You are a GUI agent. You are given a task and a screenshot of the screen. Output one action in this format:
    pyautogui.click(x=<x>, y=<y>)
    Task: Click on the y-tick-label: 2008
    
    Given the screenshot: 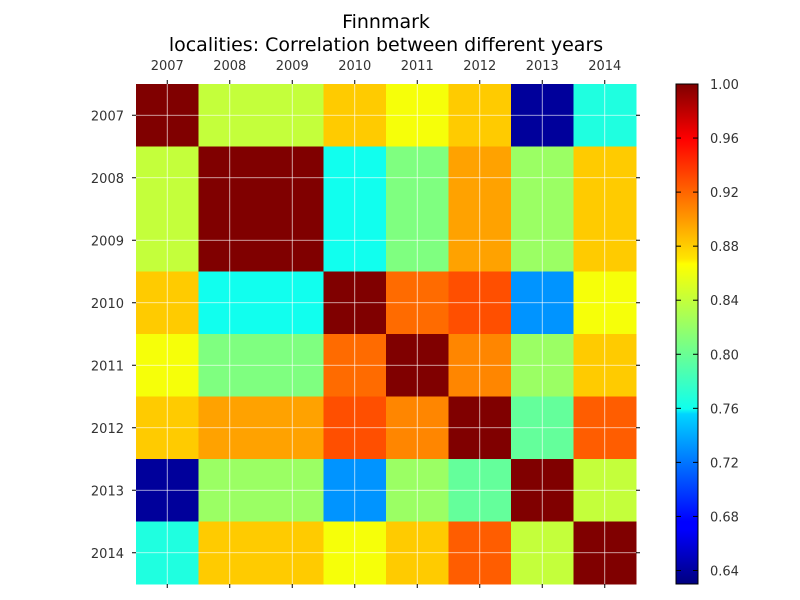 What is the action you would take?
    pyautogui.click(x=107, y=179)
    